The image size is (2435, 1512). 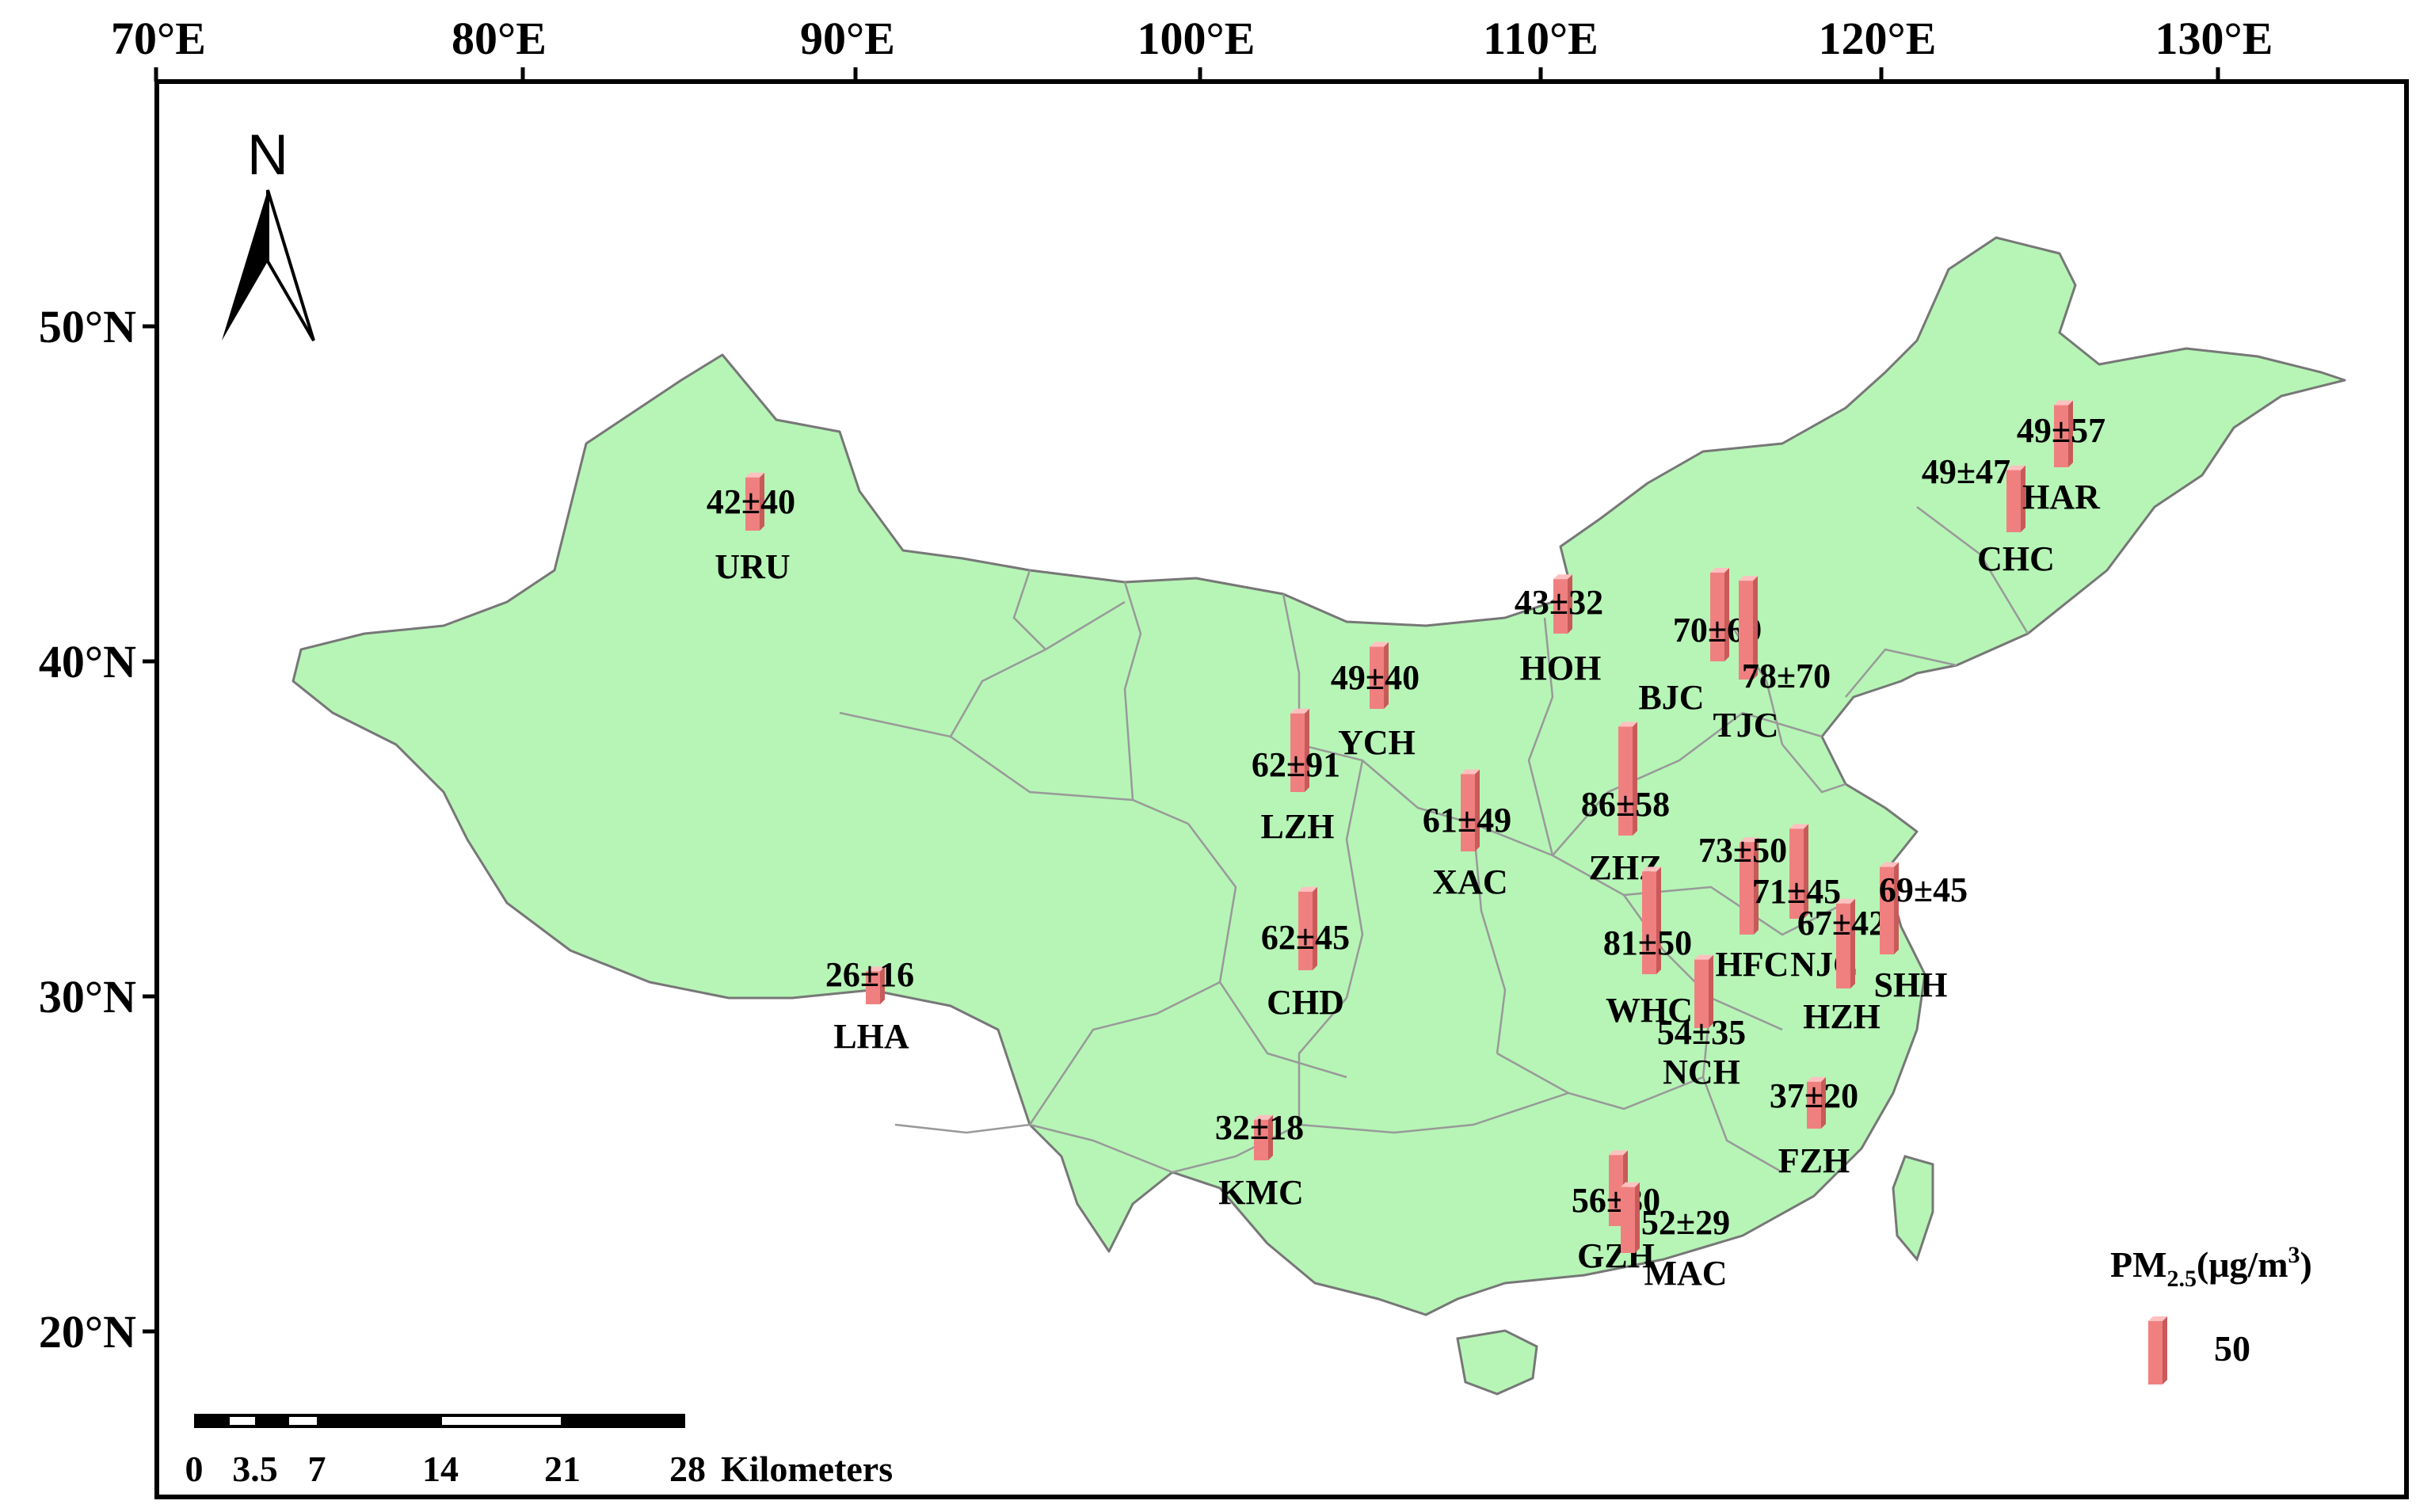 I want to click on city-code-label: WHC, so click(x=1650, y=1010).